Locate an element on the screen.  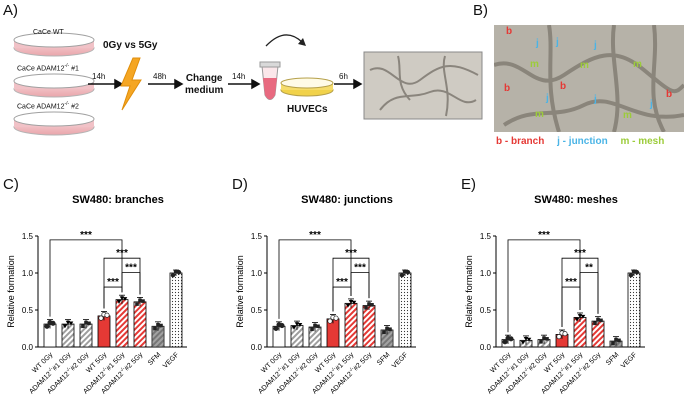
y-tick-label: 0.5 is located at coordinates (28, 310).